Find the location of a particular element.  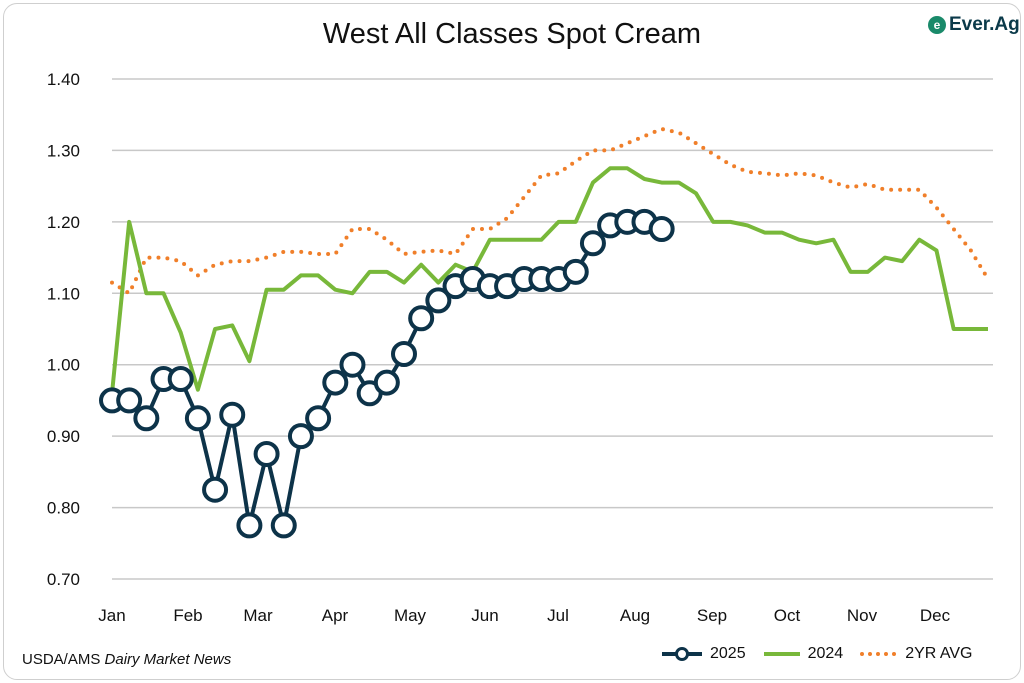

y-tick-label: 0.70 is located at coordinates (63, 579).